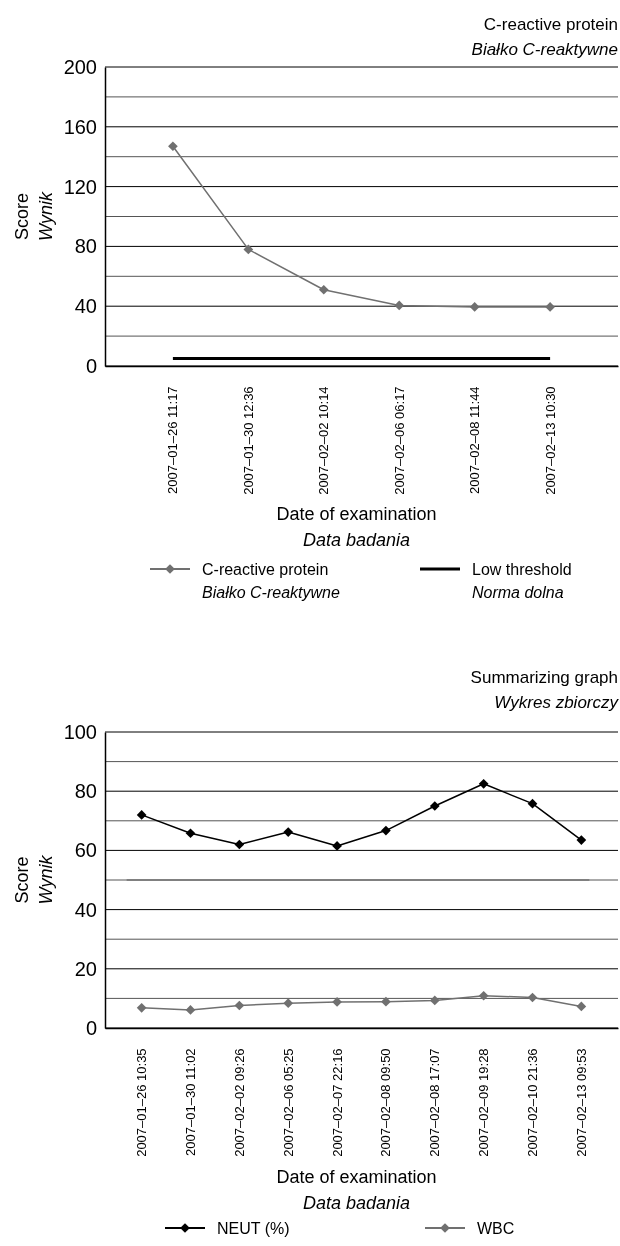  What do you see at coordinates (550, 440) in the screenshot?
I see `x-tick-label: 2007–02–13 10:30` at bounding box center [550, 440].